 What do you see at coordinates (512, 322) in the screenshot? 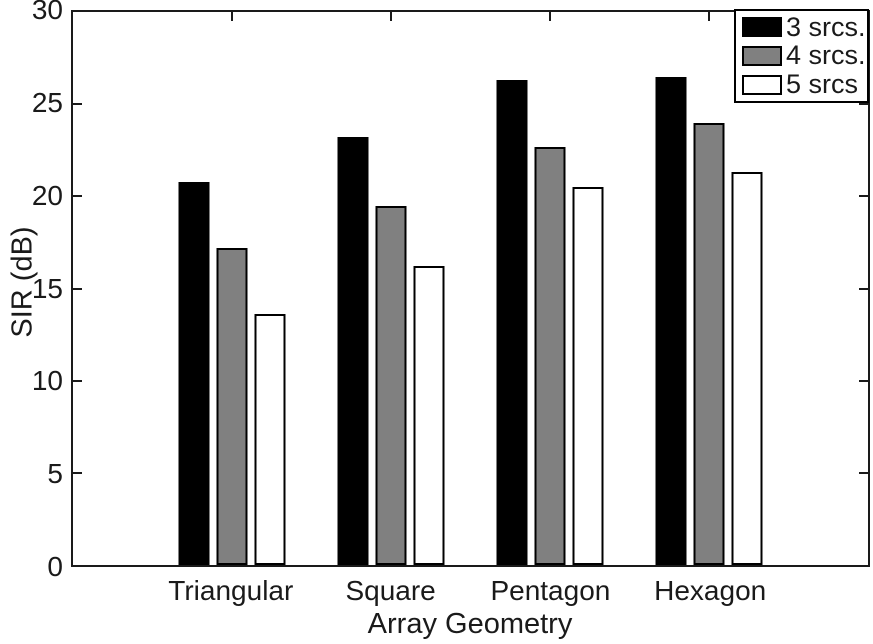
I see `bar-pentagon-3srcs` at bounding box center [512, 322].